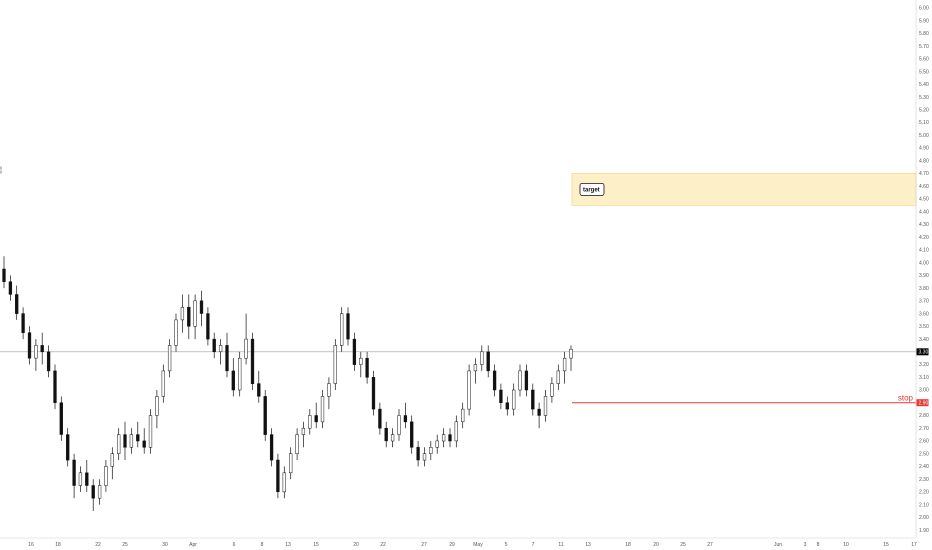 The width and height of the screenshot is (932, 550). I want to click on target-label: target, so click(592, 189).